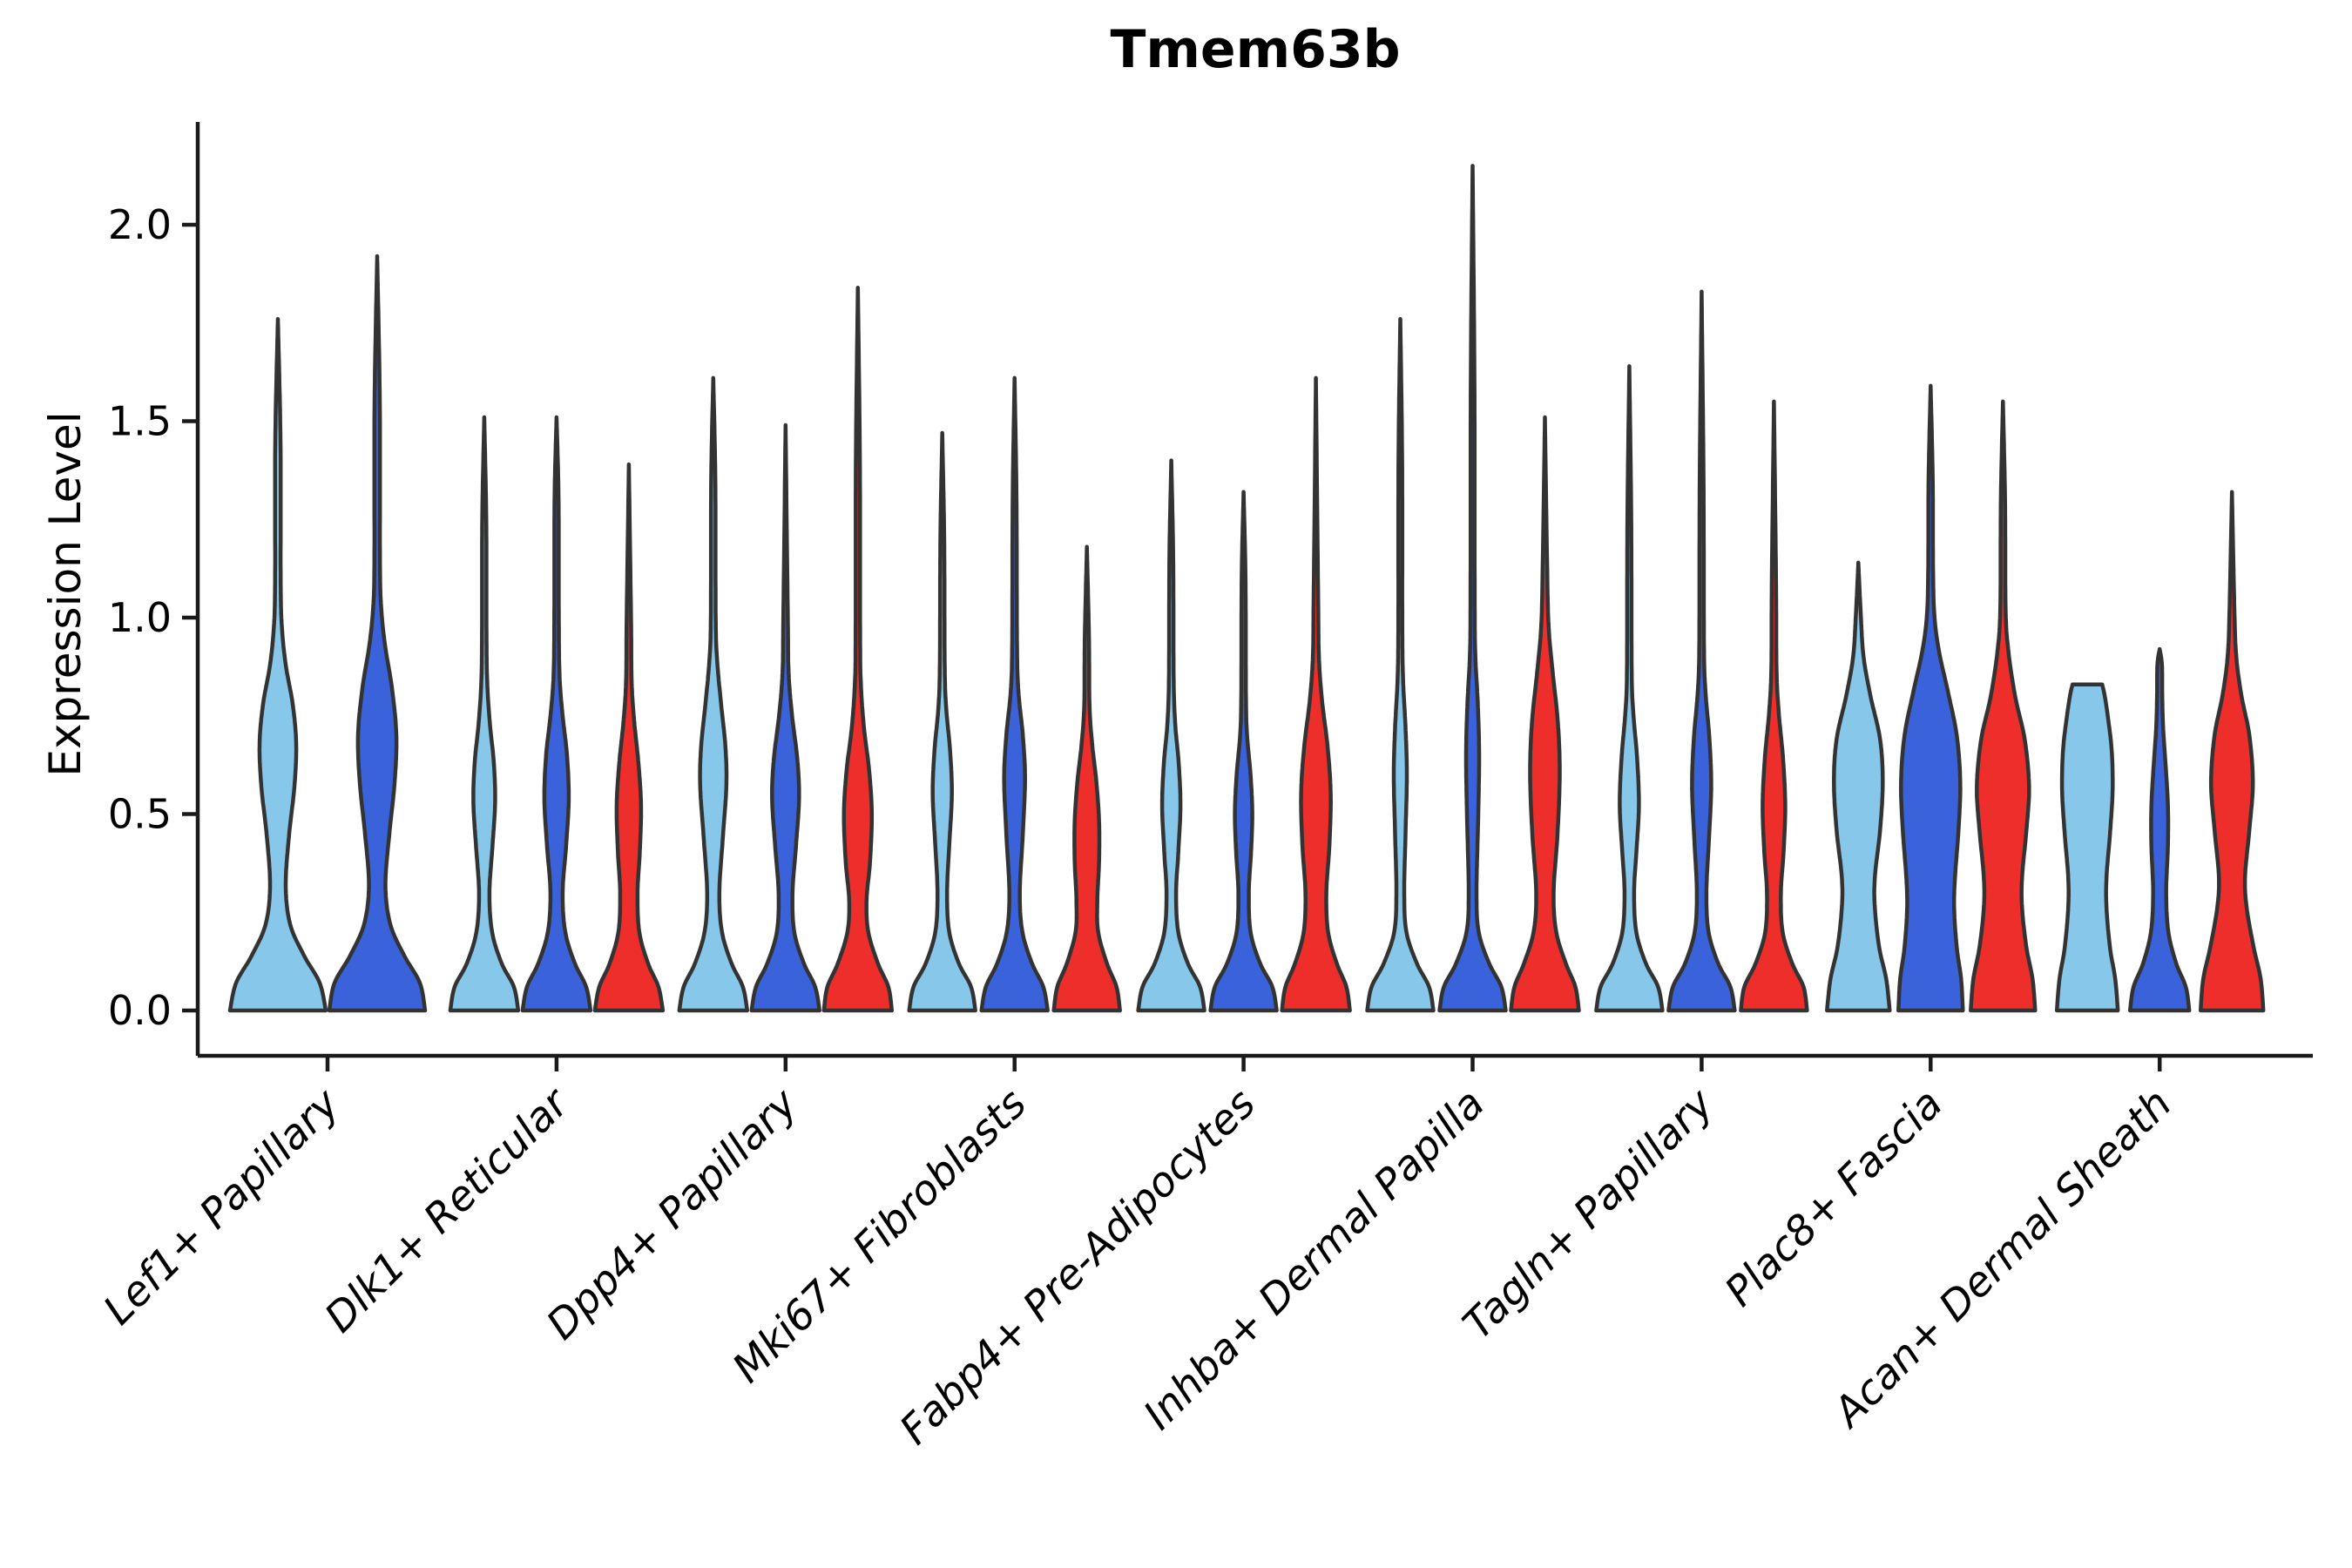 The height and width of the screenshot is (1568, 2352). I want to click on y-tick-label-1.5: 1.5, so click(140, 421).